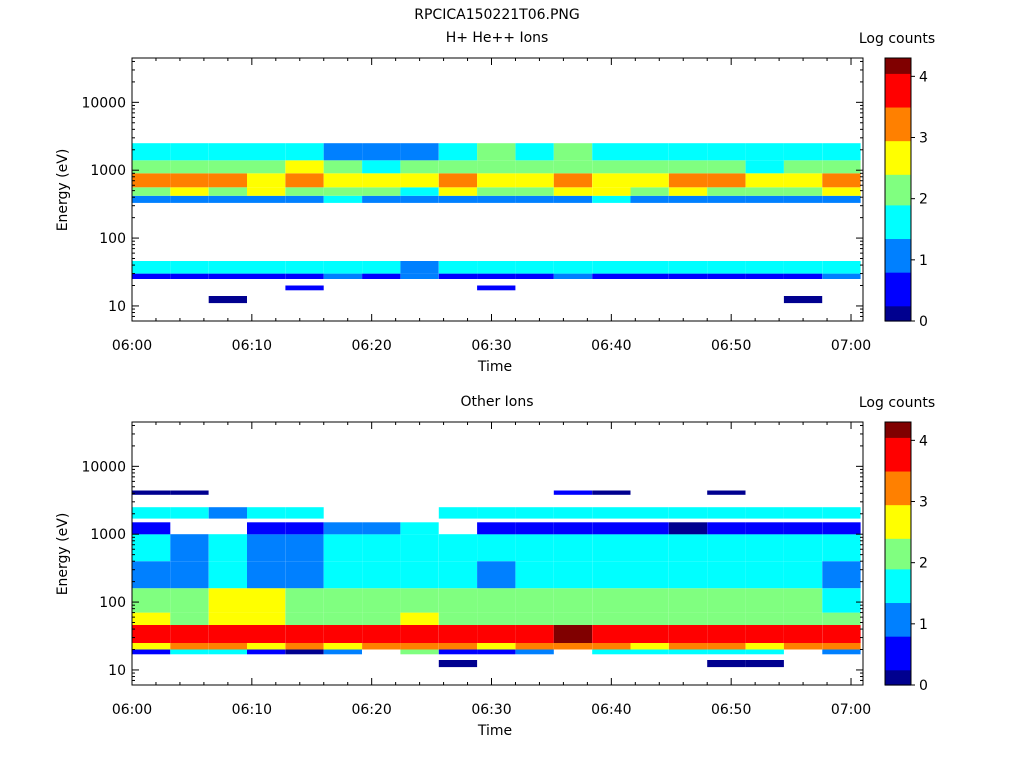 The image size is (1024, 768). What do you see at coordinates (923, 625) in the screenshot?
I see `colorbar-tick-label: 1` at bounding box center [923, 625].